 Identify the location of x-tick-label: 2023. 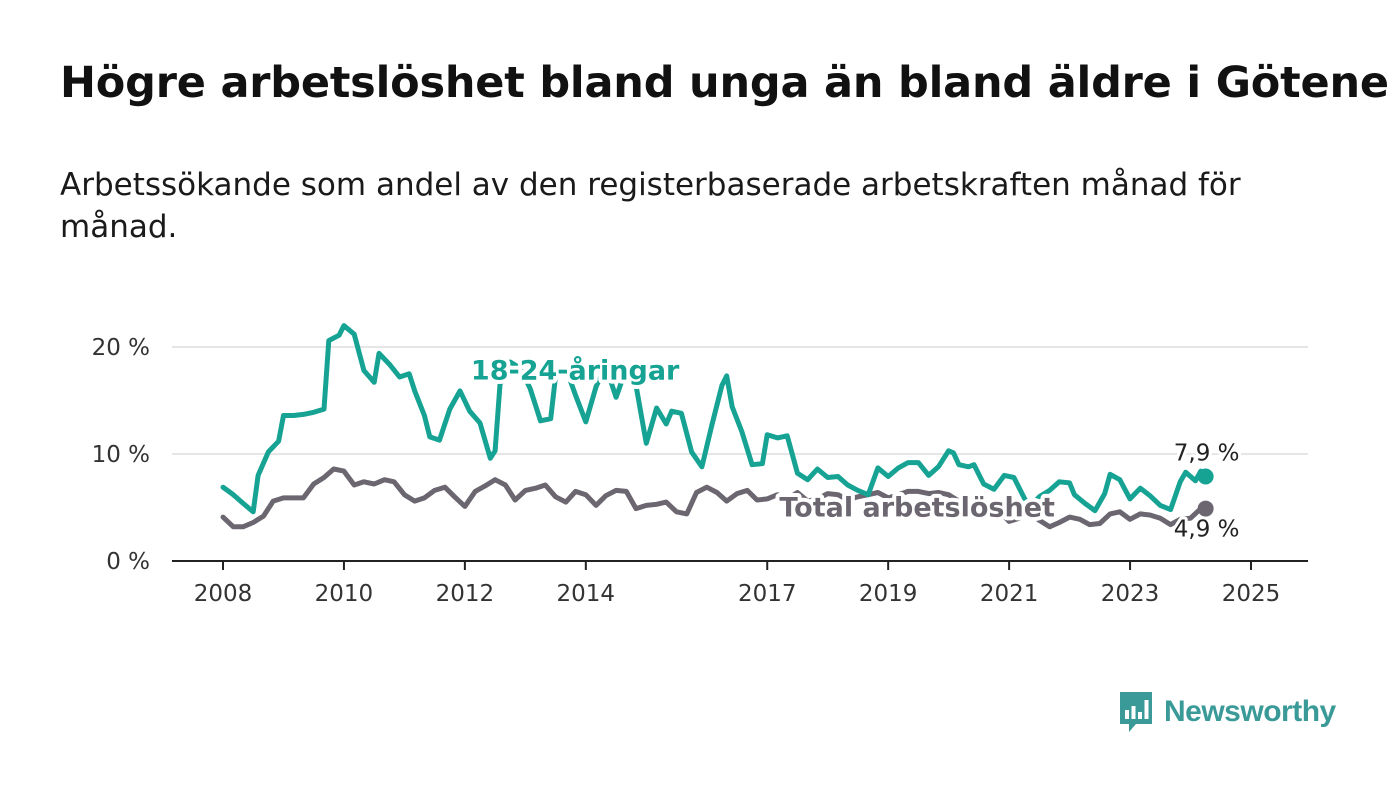
(1130, 594).